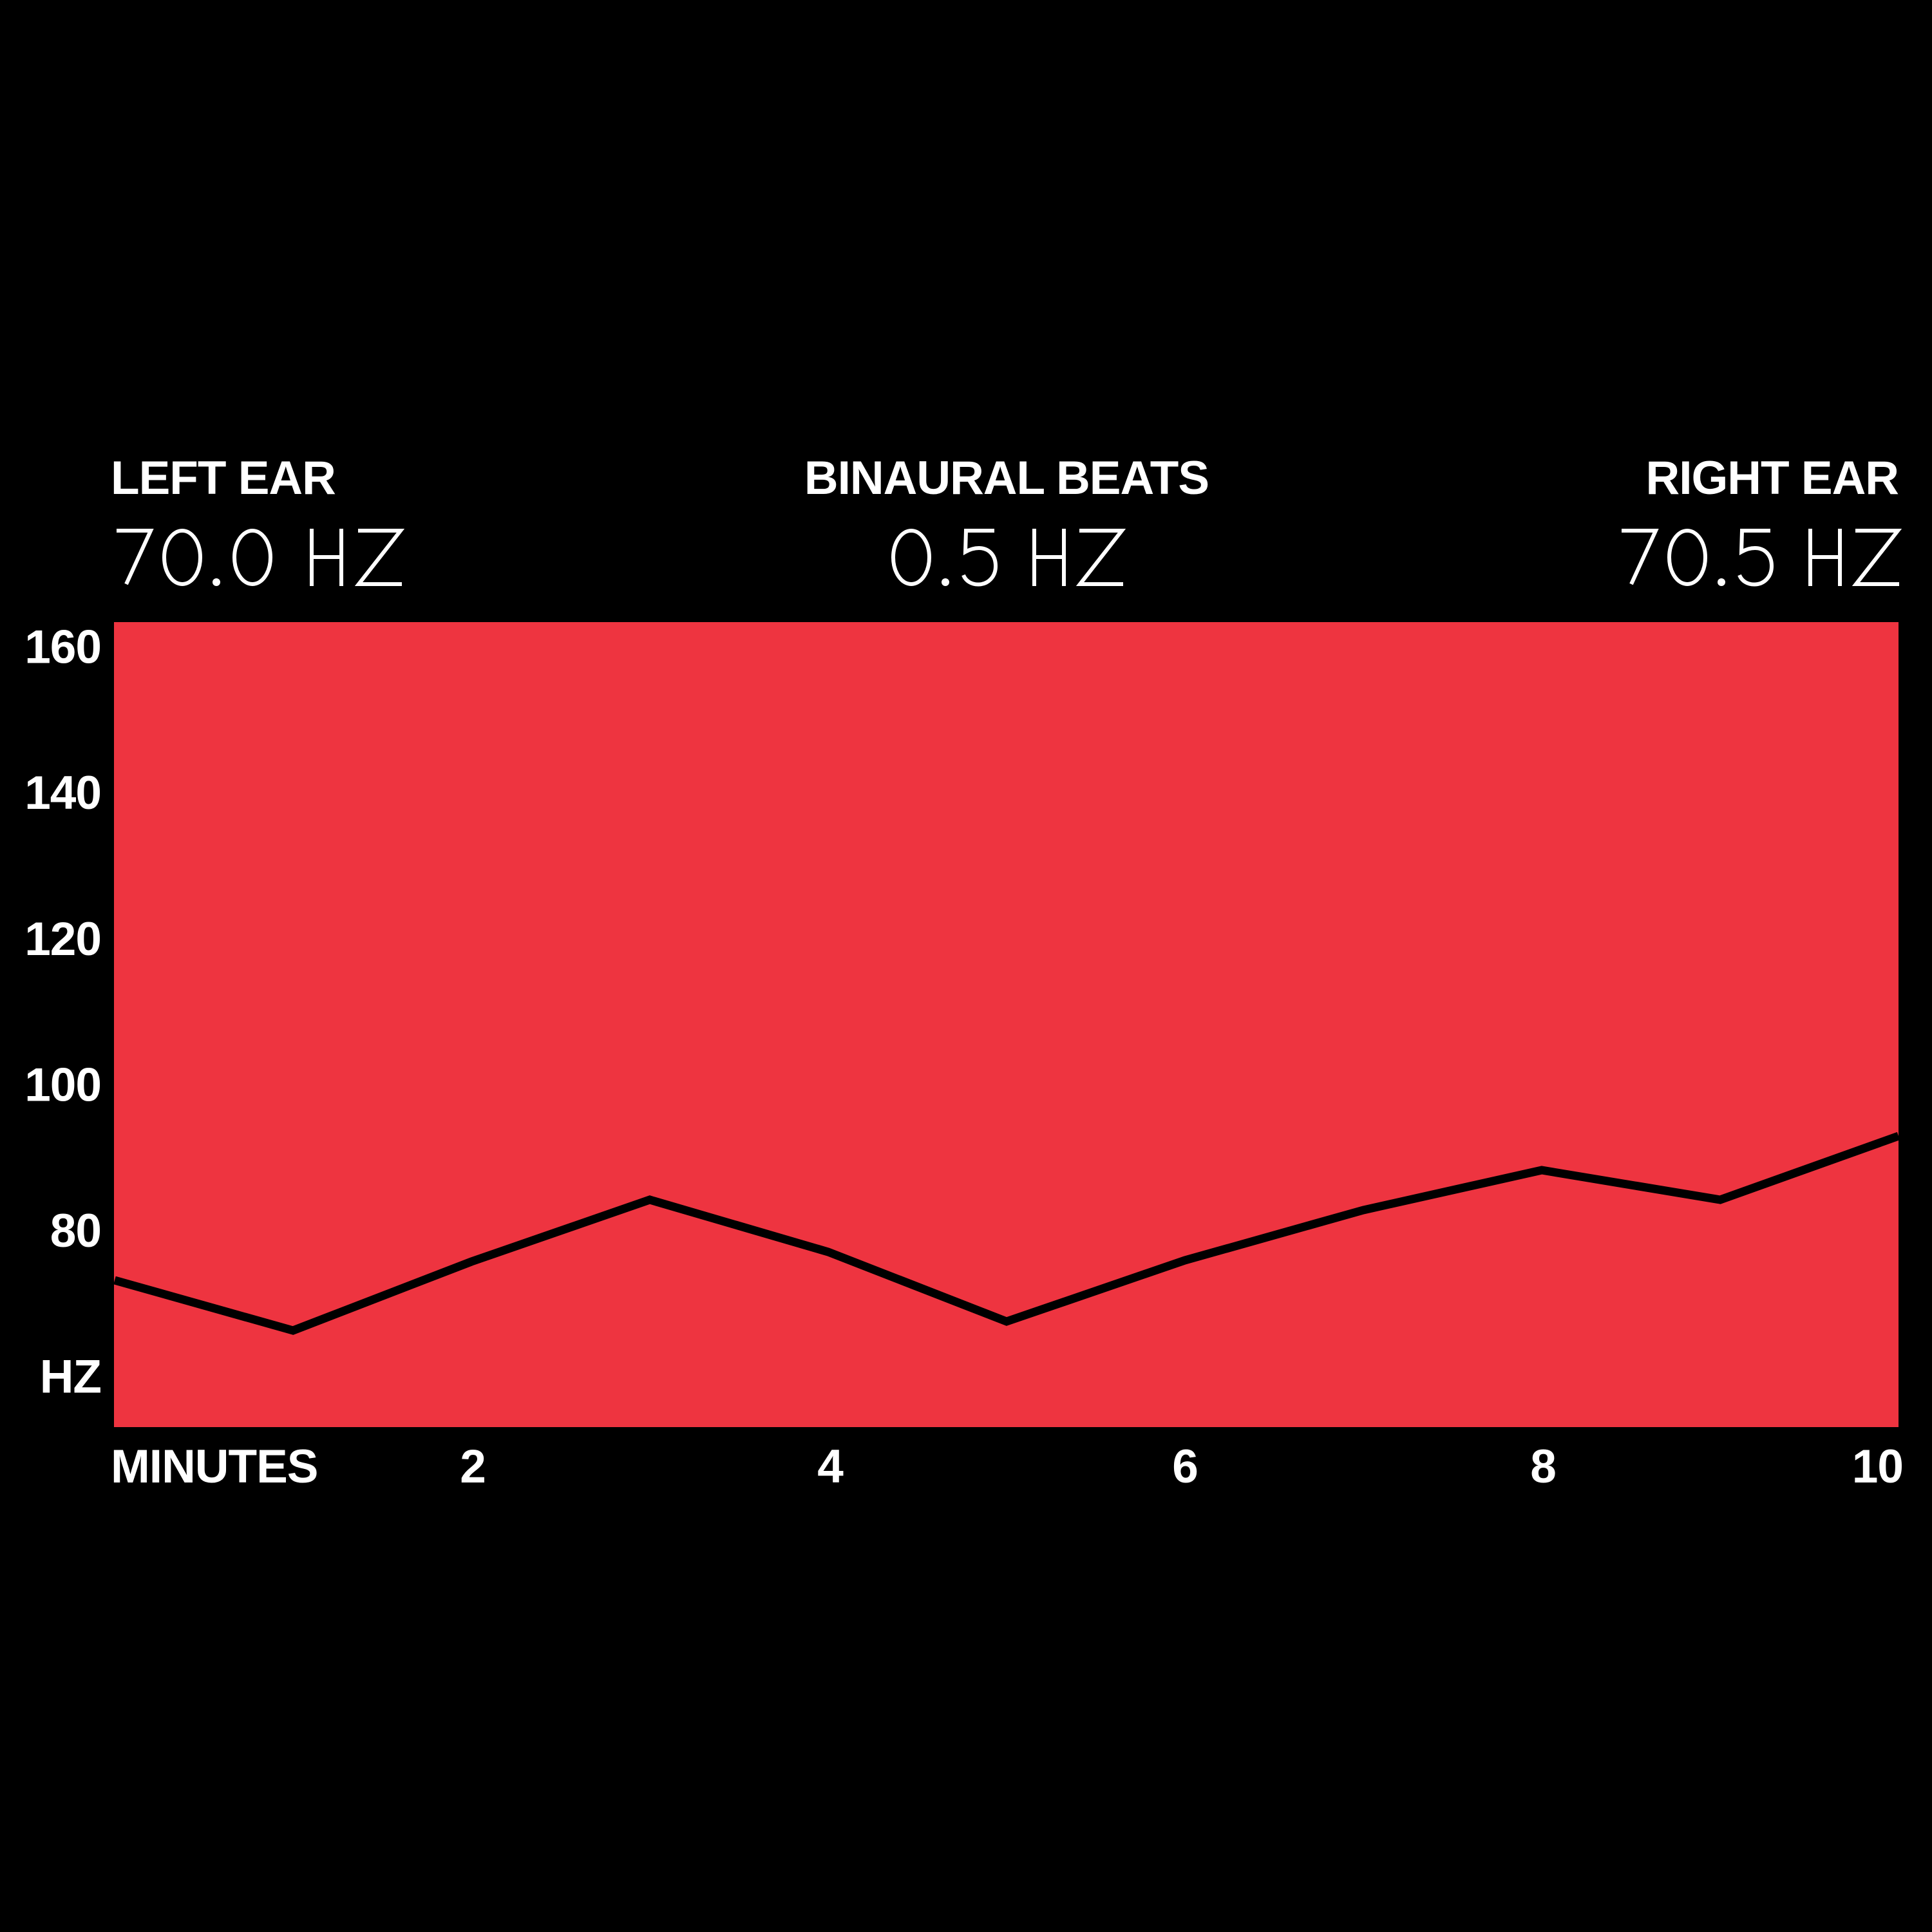 This screenshot has height=1932, width=1932. Describe the element at coordinates (62, 793) in the screenshot. I see `svg-text: 140` at that location.